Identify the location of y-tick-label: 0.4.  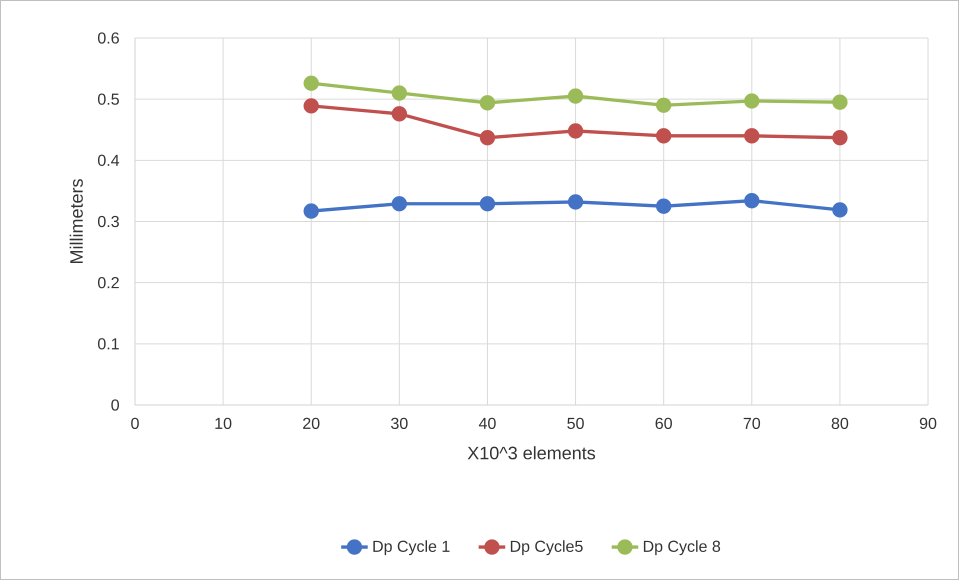
(109, 160).